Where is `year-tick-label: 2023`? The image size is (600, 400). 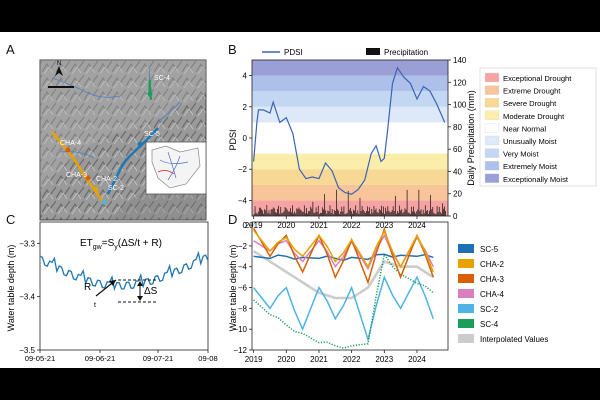
year-tick-label: 2023 is located at coordinates (384, 225).